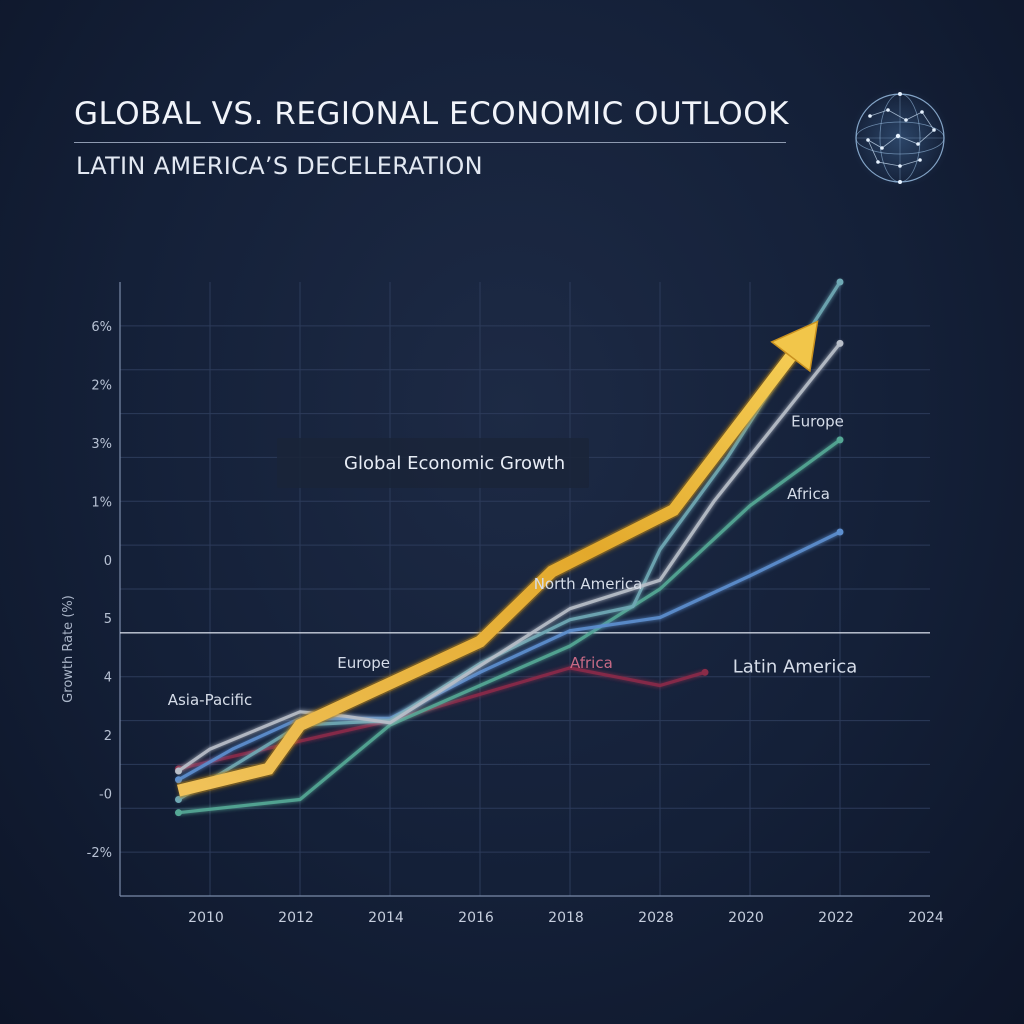 Image resolution: width=1024 pixels, height=1024 pixels. What do you see at coordinates (386, 918) in the screenshot?
I see `x-tick-label: 2014` at bounding box center [386, 918].